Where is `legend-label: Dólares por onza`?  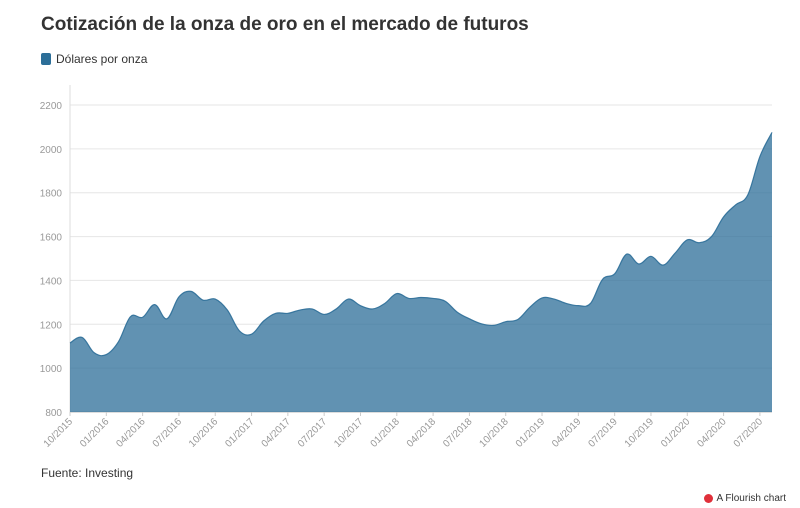 legend-label: Dólares por onza is located at coordinates (102, 59).